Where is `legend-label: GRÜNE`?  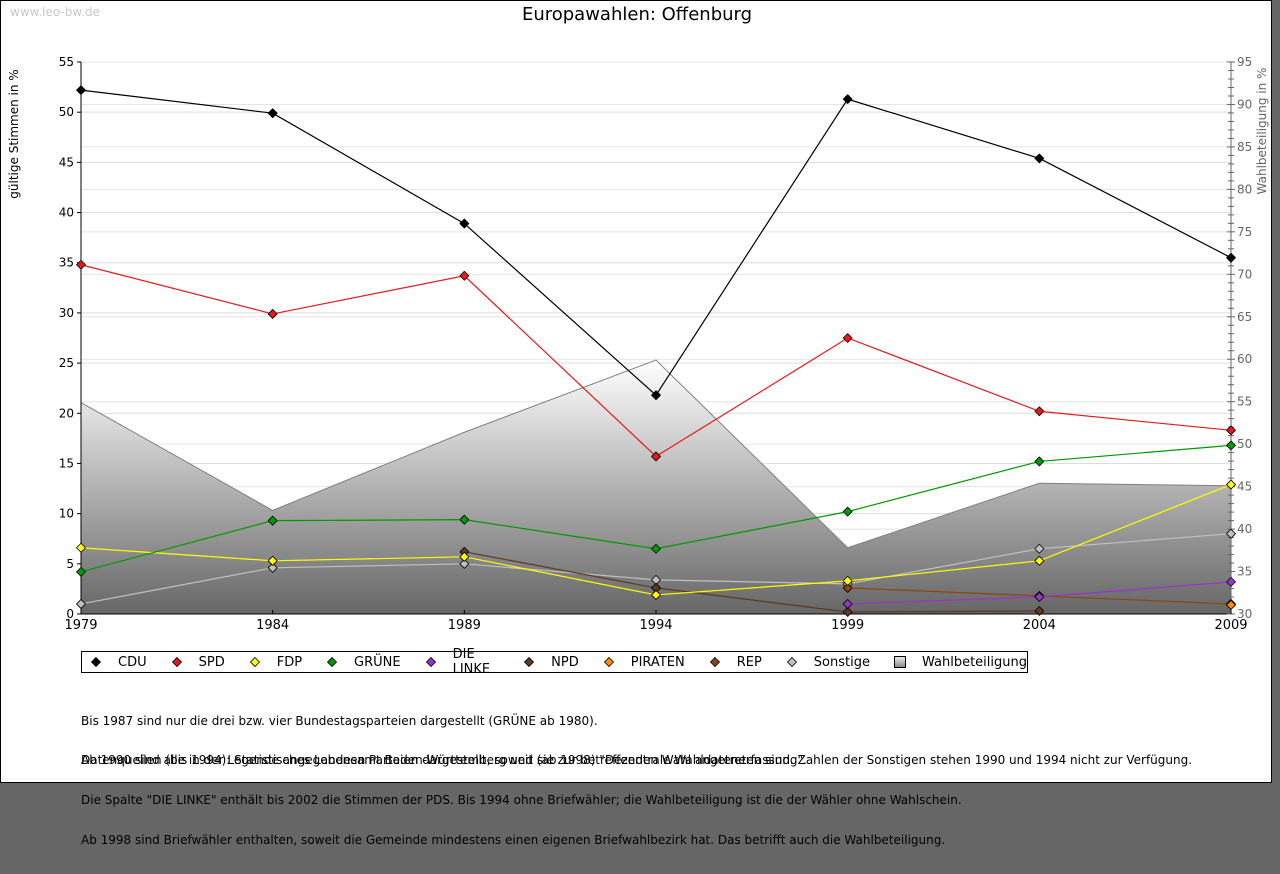
legend-label: GRÜNE is located at coordinates (377, 662).